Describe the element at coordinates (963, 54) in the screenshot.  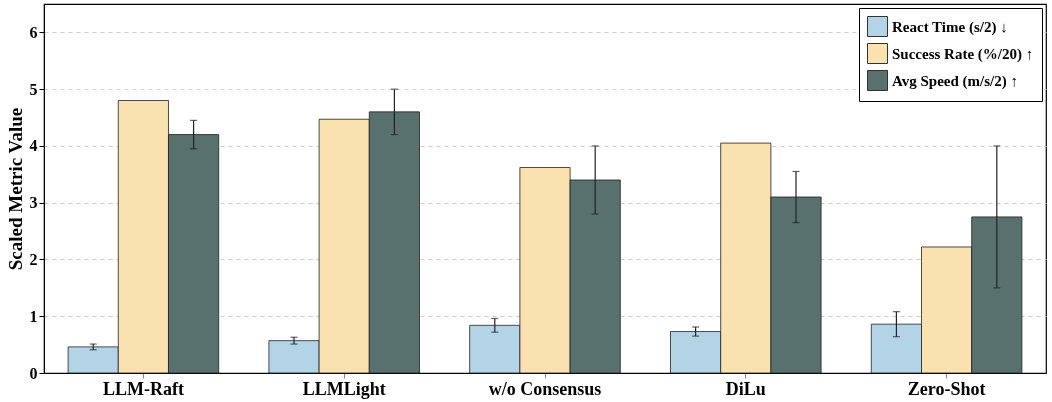
I see `legend-label: Success Rate (%/20) ↑` at that location.